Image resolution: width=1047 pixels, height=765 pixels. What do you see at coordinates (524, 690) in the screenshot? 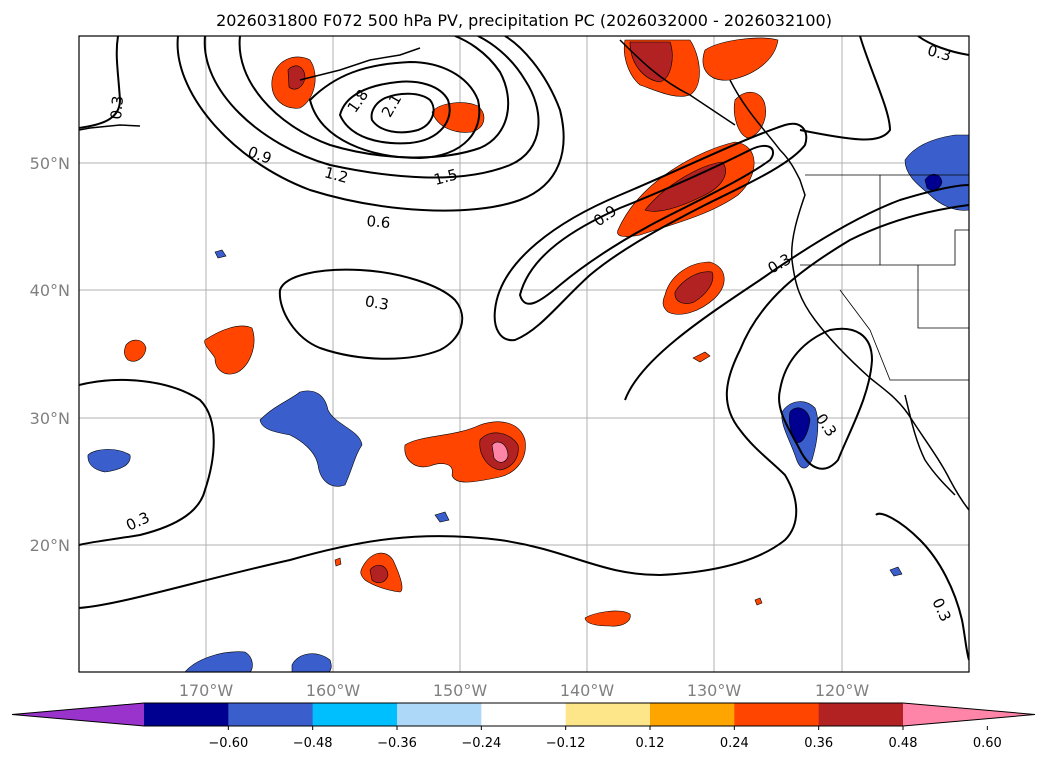
I see `longitude-labels: 170°W 160°W 150°W 140°W 130°W 120°W` at bounding box center [524, 690].